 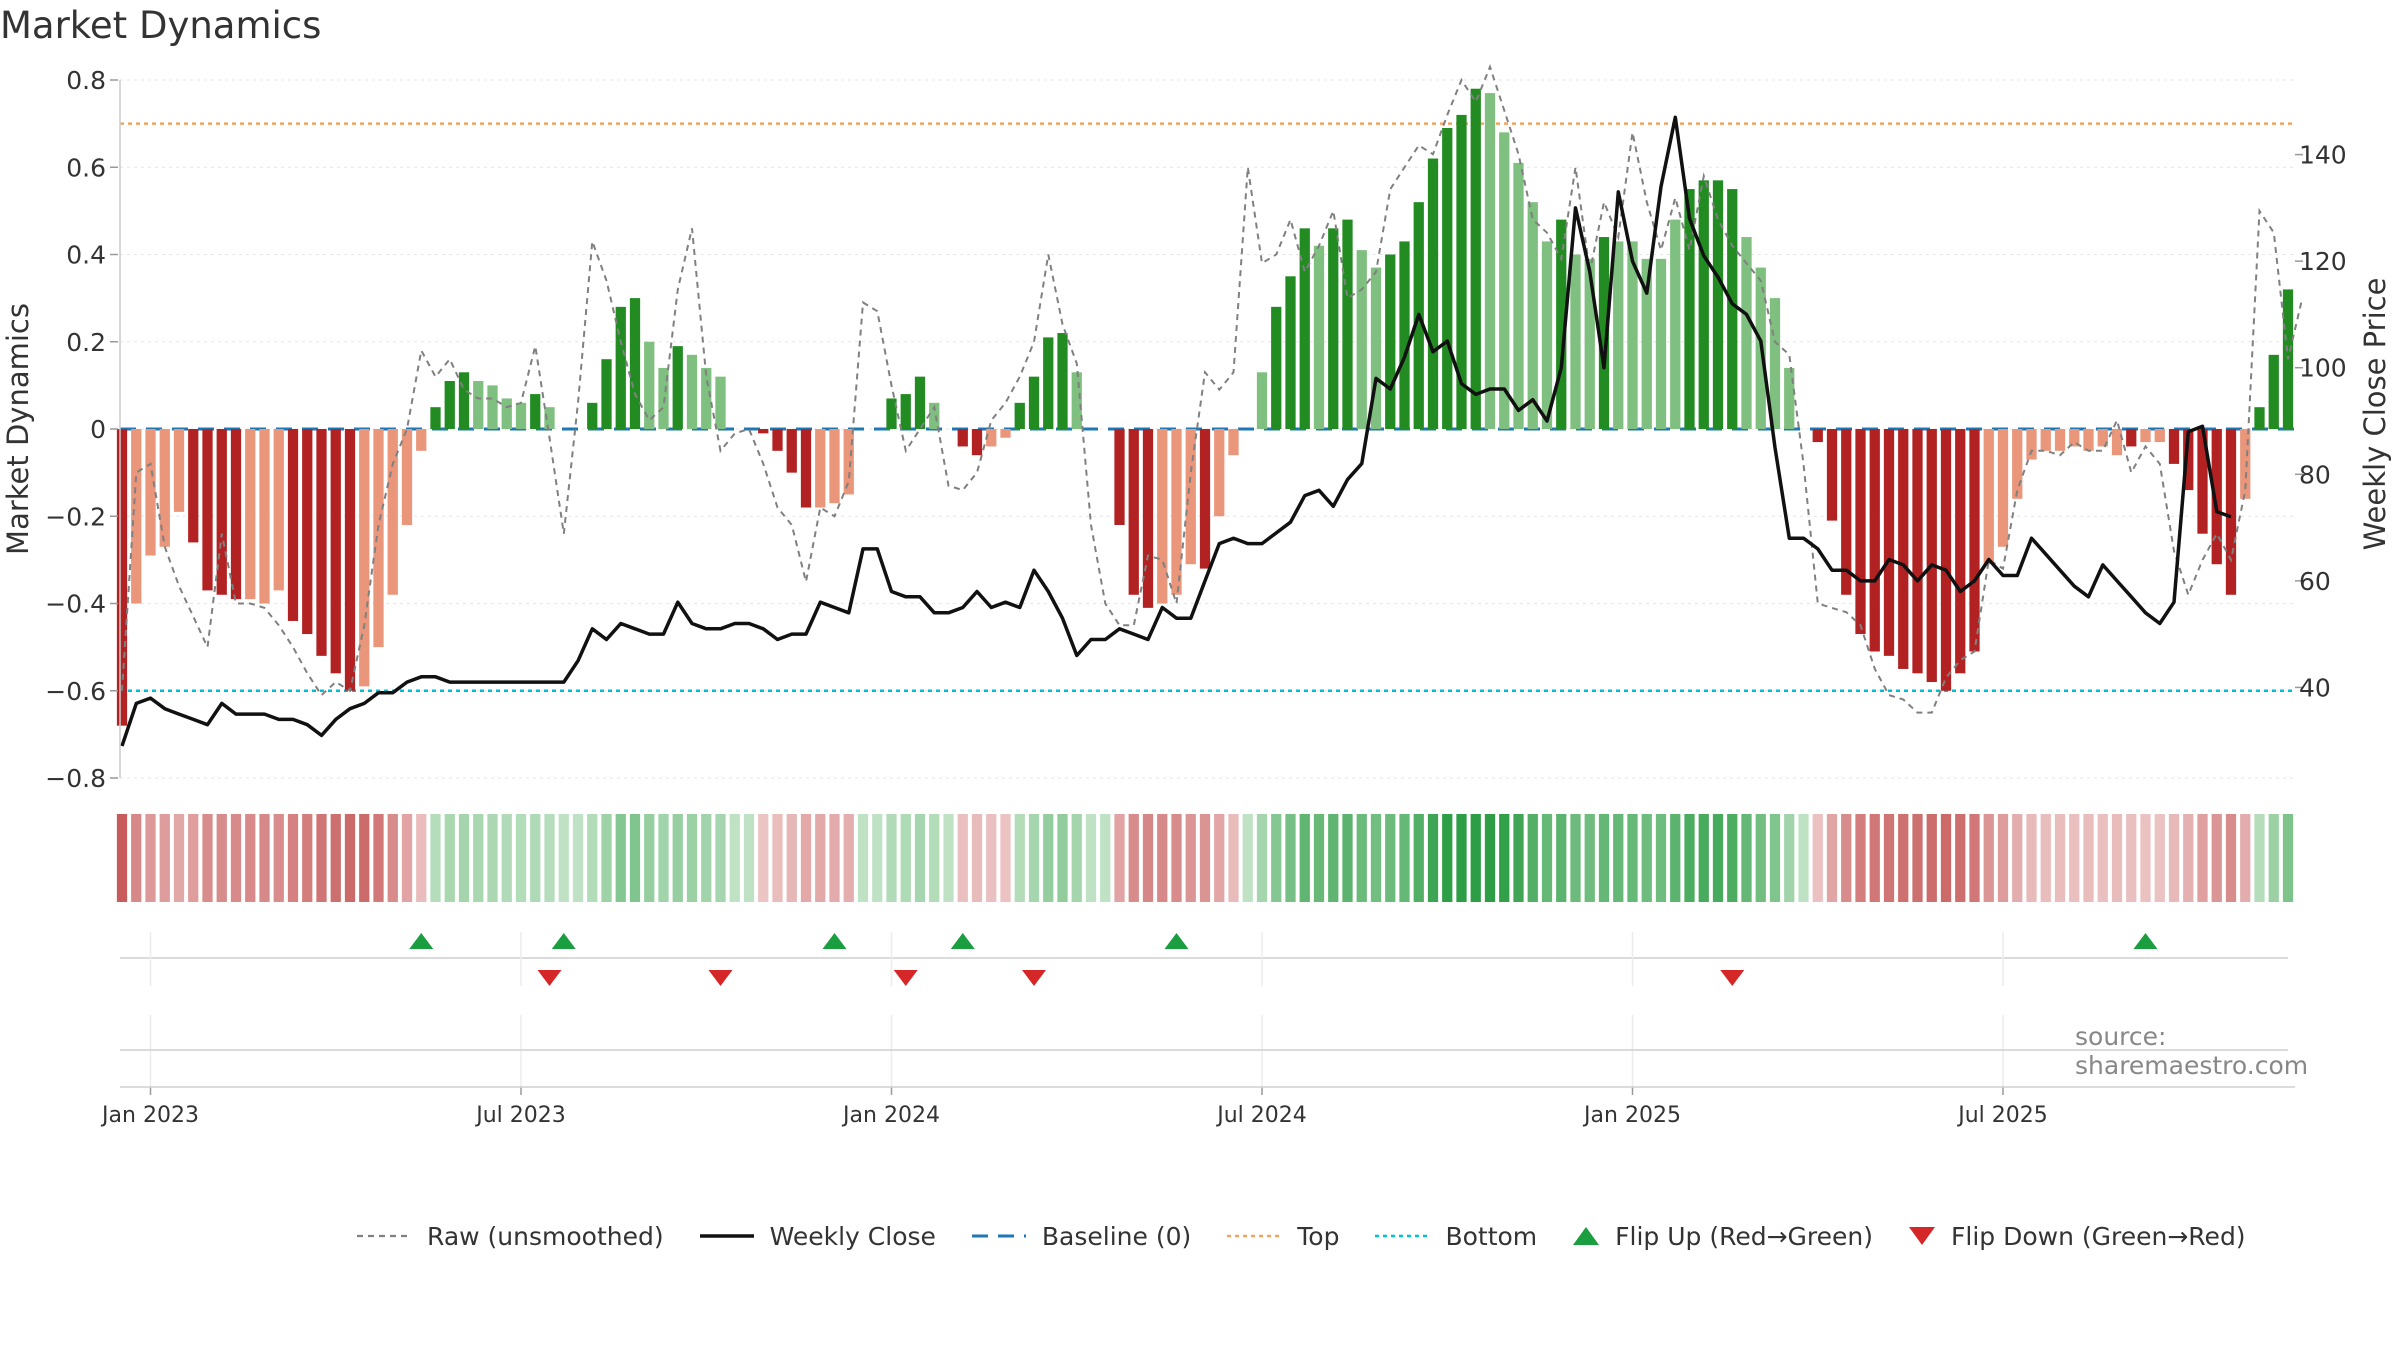 I want to click on flip-down-marker, so click(x=1732, y=978).